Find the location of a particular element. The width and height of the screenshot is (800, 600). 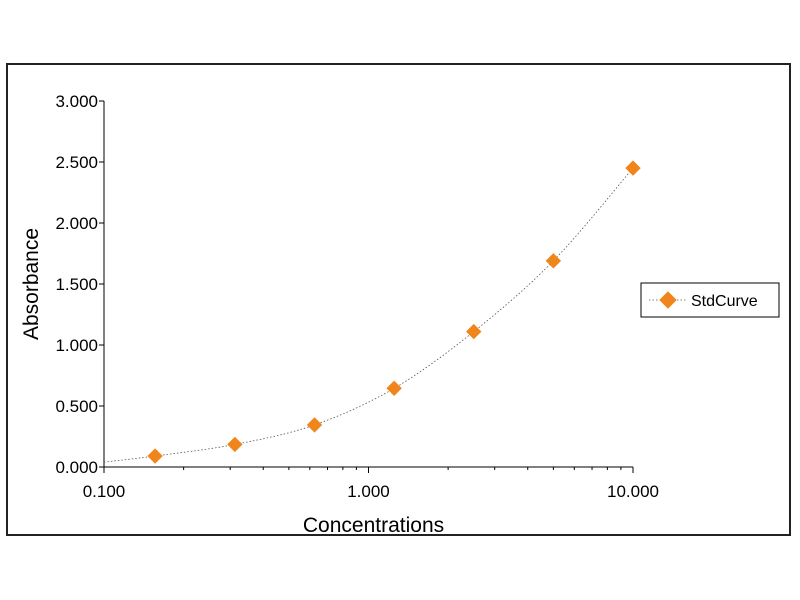

legend-diamond-marker is located at coordinates (668, 300).